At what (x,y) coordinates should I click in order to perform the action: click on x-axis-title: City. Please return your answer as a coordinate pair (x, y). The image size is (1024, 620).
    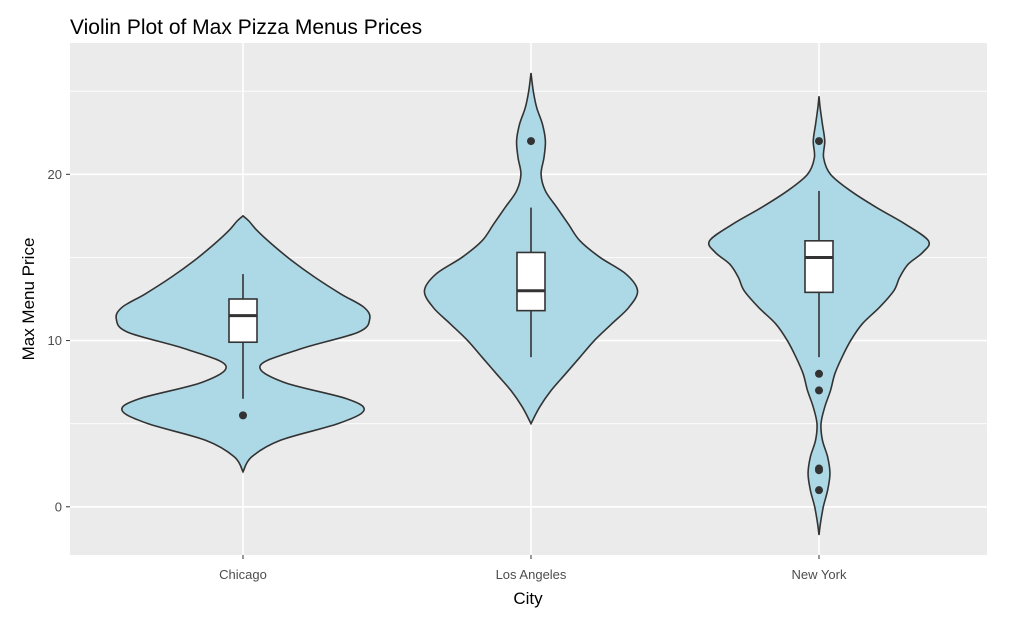
    Looking at the image, I should click on (528, 598).